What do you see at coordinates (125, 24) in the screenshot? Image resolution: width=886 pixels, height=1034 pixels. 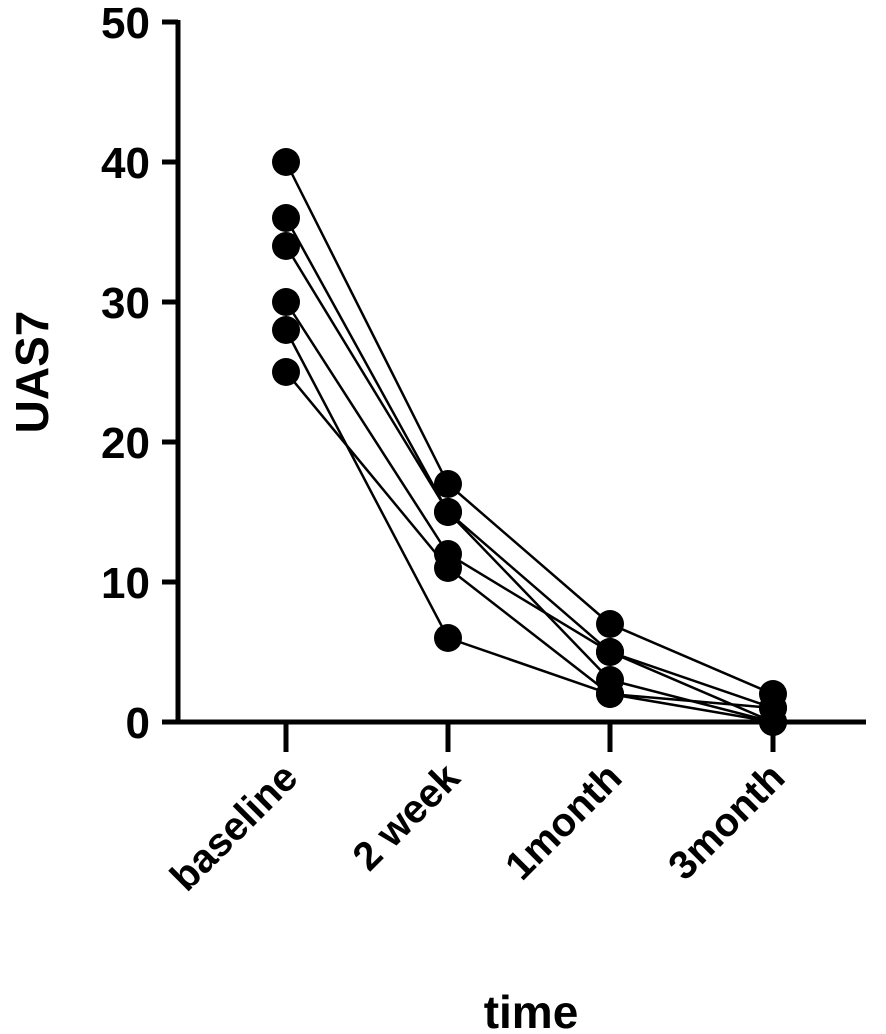 I see `y-tick-label: 50` at bounding box center [125, 24].